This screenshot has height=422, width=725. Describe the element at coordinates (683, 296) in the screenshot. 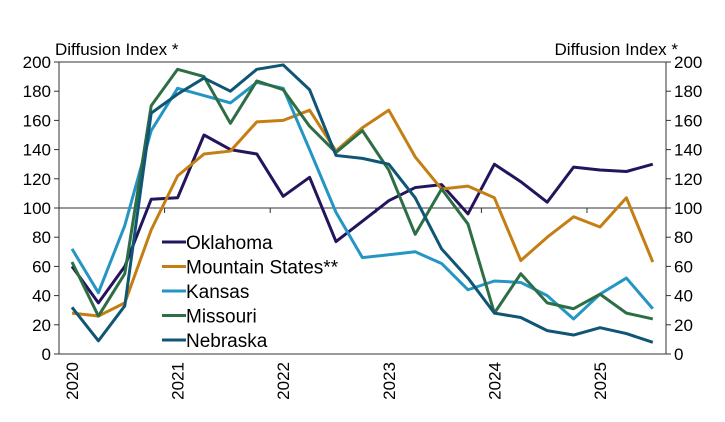

I see `right-tick-label: 40` at that location.